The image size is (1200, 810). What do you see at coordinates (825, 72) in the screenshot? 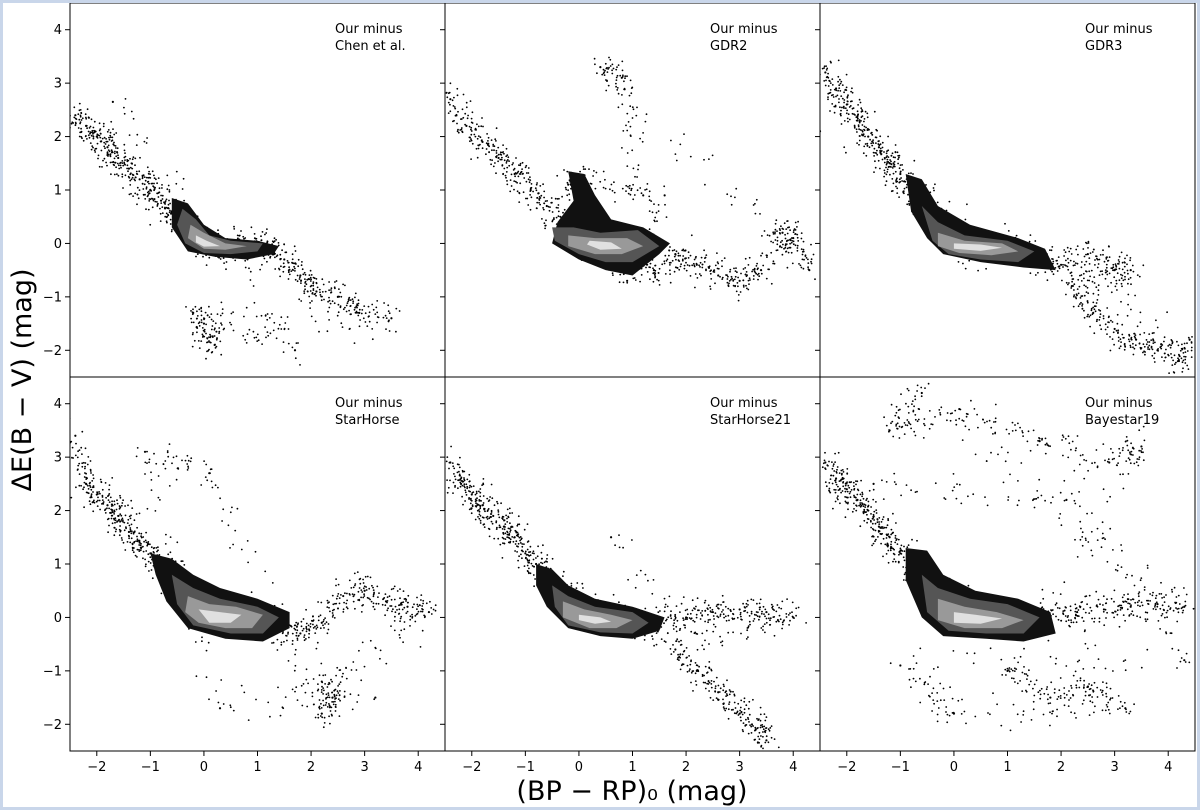
I see `data-point` at bounding box center [825, 72].